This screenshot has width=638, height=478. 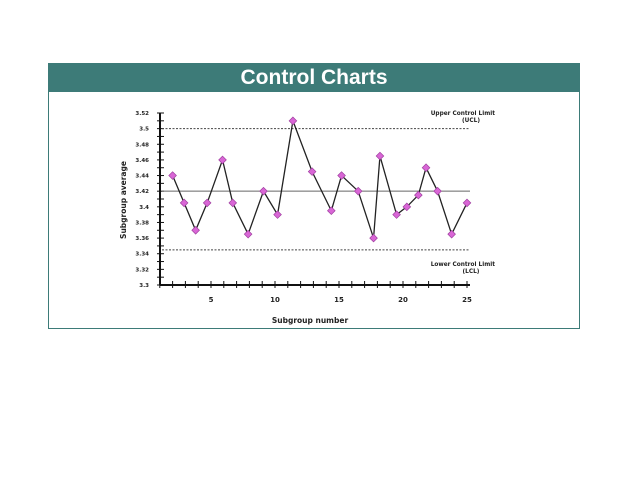 I want to click on y-tick-label: 3.46, so click(x=142, y=161).